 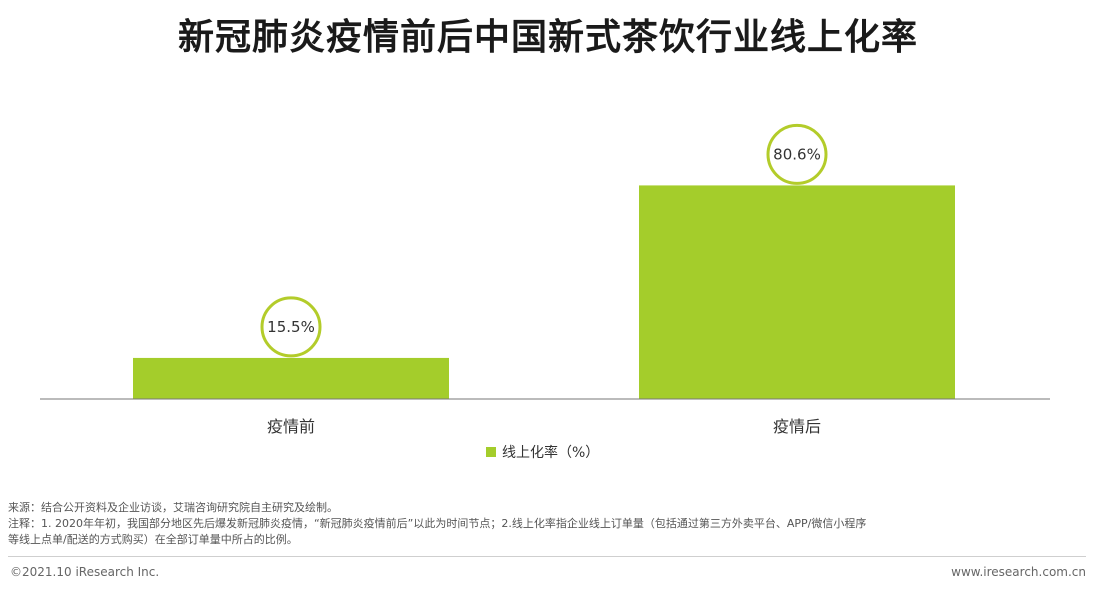 I want to click on x-tick-label: 疫情后, so click(x=797, y=426).